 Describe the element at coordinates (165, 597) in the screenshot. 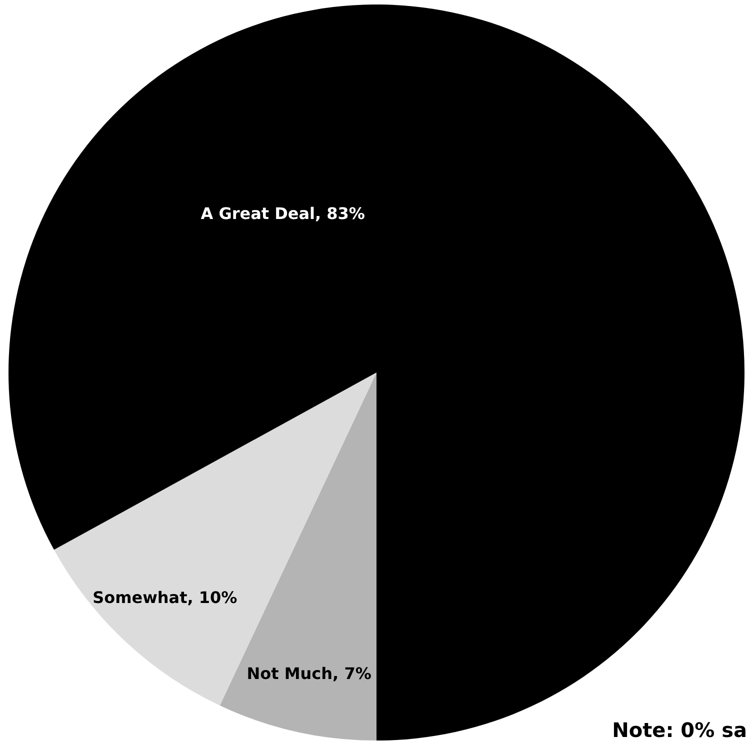

I see `slice-label: Somewhat, 10%` at that location.